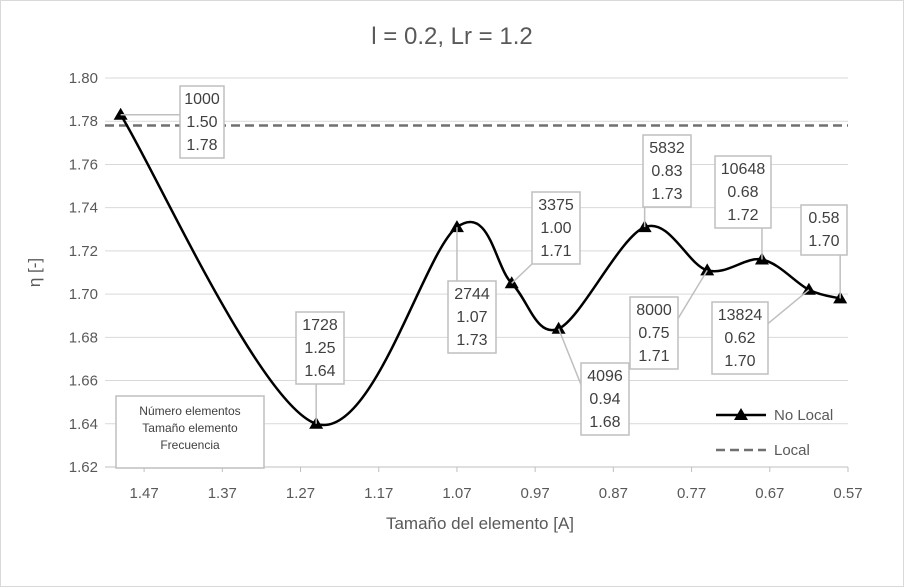 This screenshot has height=587, width=904. I want to click on callout-label: 0.94, so click(604, 399).